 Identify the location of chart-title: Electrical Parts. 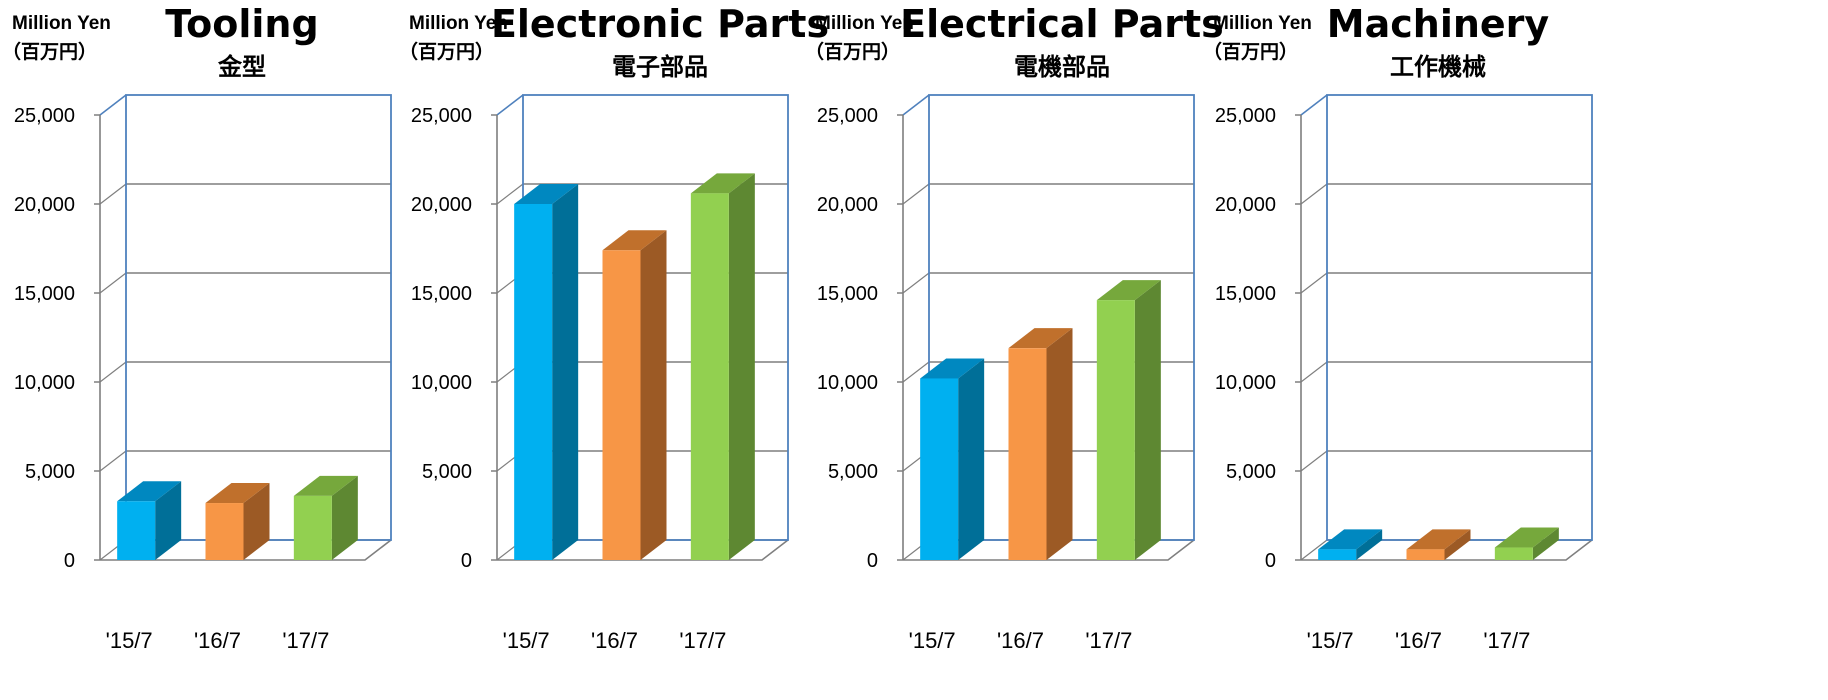
(1062, 24).